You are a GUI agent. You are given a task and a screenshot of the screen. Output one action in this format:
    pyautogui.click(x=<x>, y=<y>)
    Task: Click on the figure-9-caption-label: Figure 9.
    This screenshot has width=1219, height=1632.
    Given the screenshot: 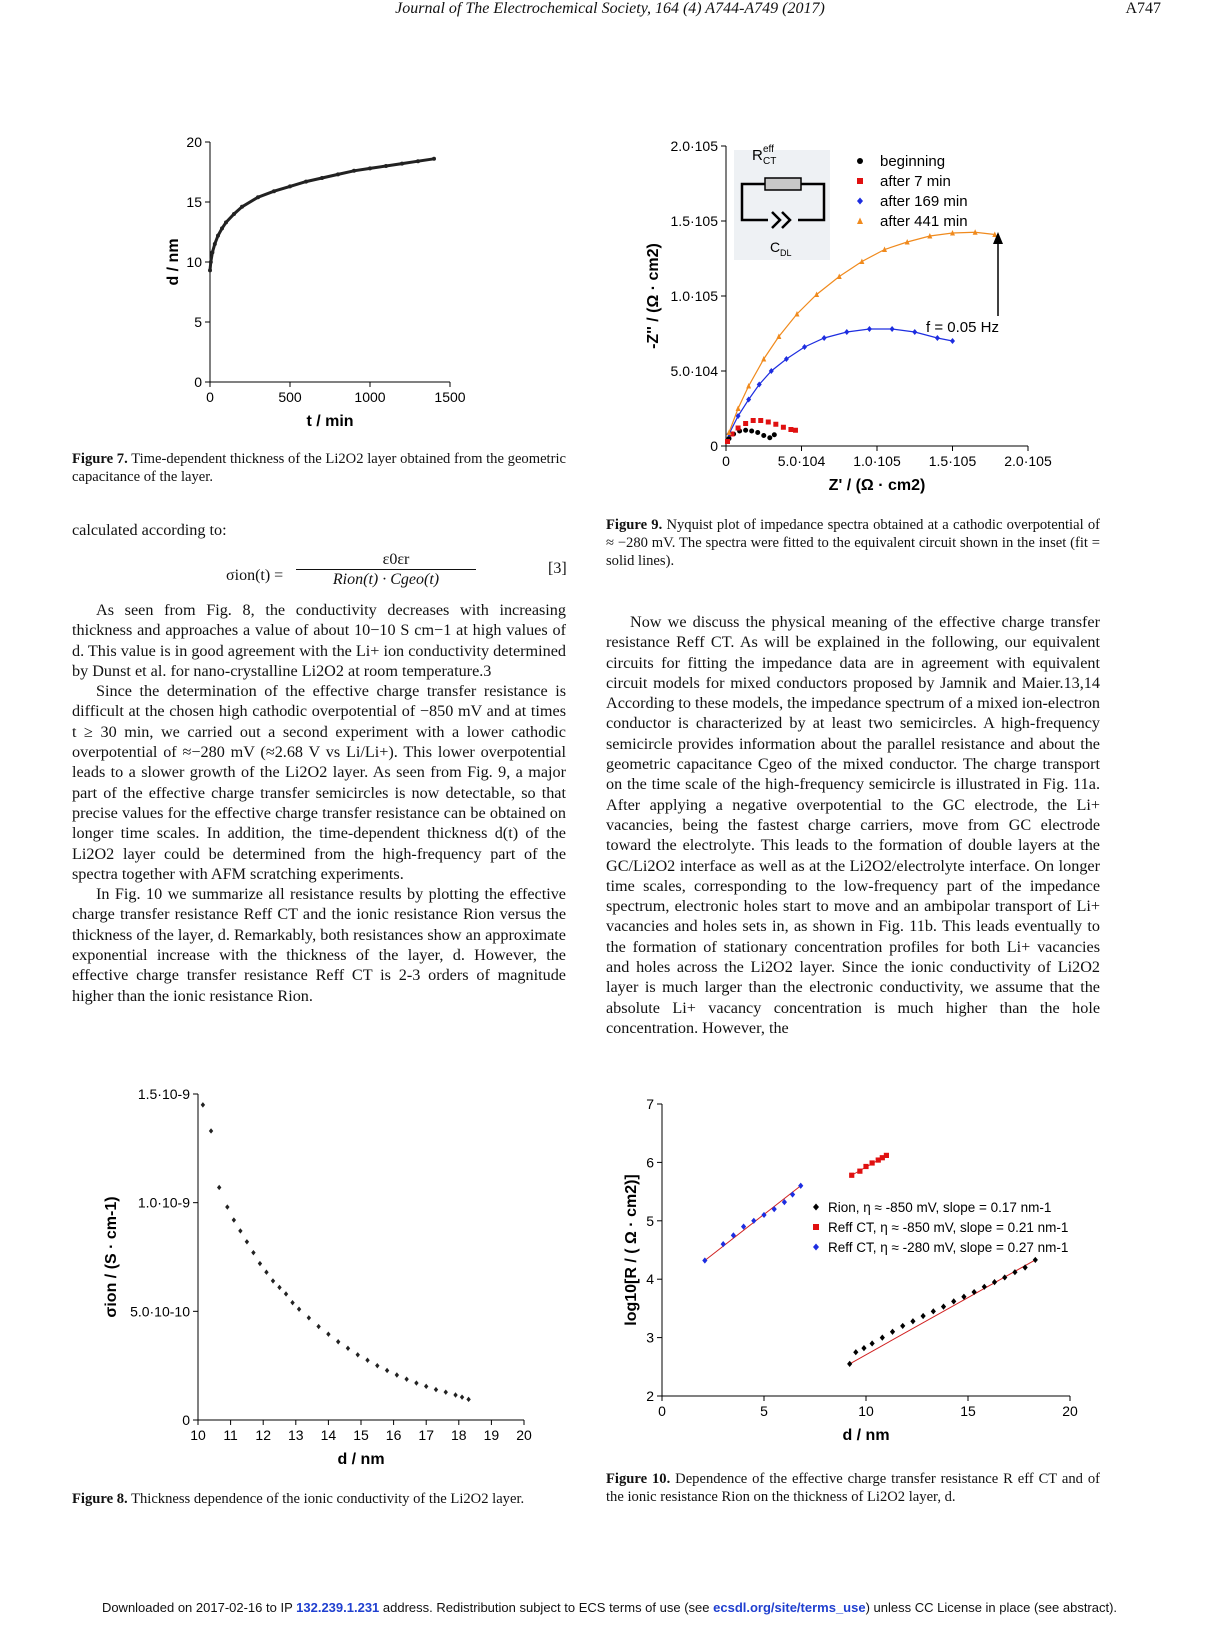 What is the action you would take?
    pyautogui.click(x=634, y=525)
    